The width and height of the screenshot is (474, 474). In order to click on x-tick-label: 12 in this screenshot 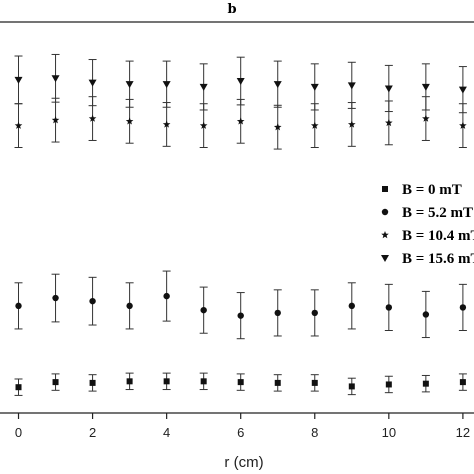, I will do `click(463, 432)`.